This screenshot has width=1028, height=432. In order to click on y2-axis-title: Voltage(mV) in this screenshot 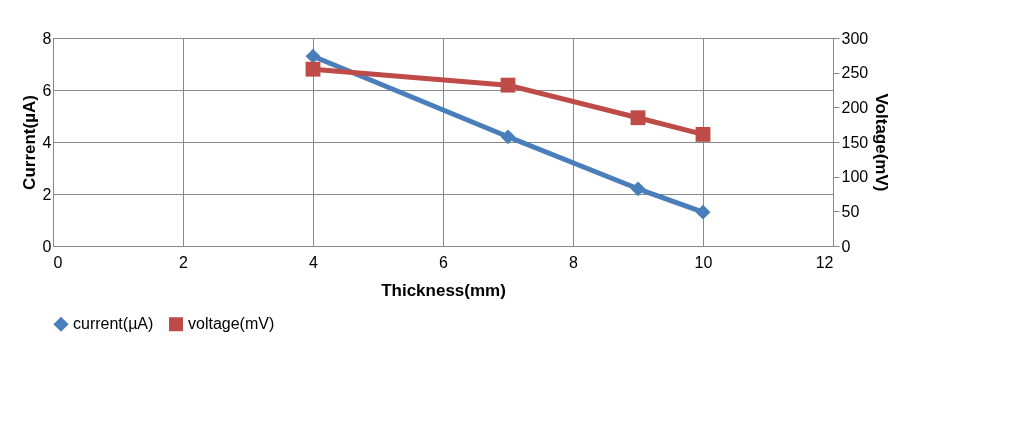, I will do `click(882, 142)`.